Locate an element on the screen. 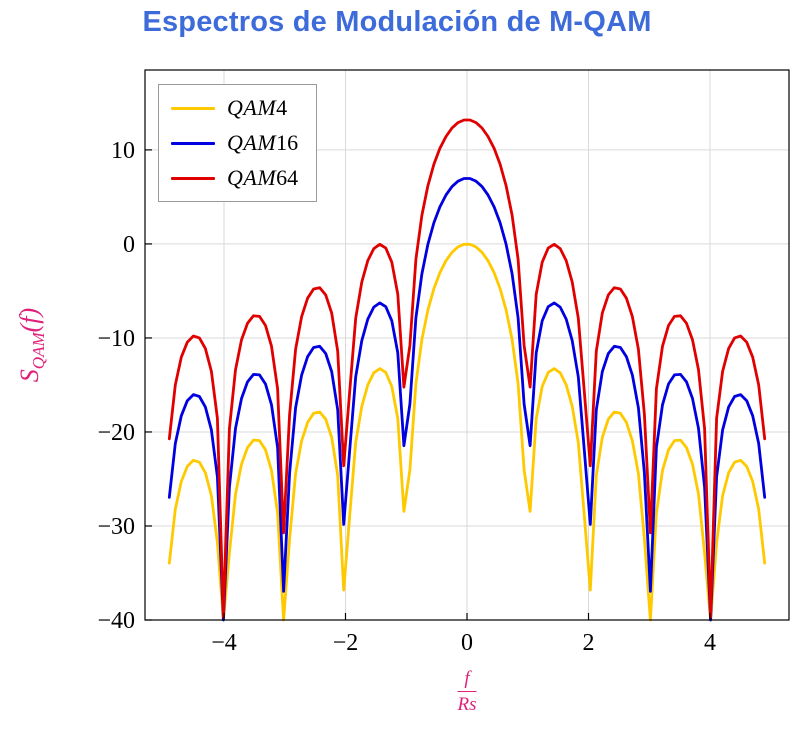 The width and height of the screenshot is (794, 731). x-axis-label-denominator: Rs is located at coordinates (467, 704).